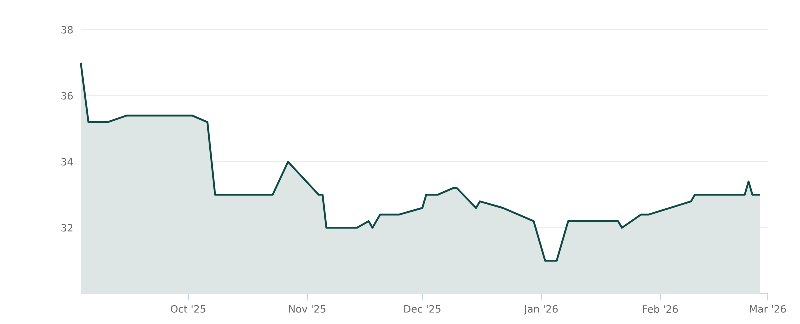  I want to click on y-tick-label: 34, so click(68, 162).